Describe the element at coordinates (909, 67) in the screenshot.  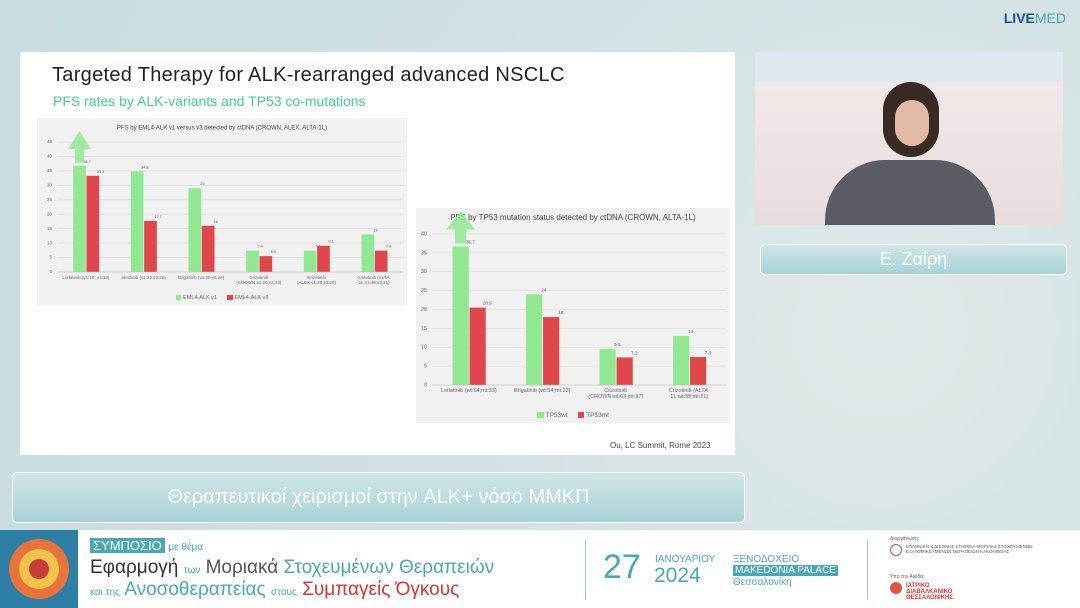
I see `video-backdrop` at that location.